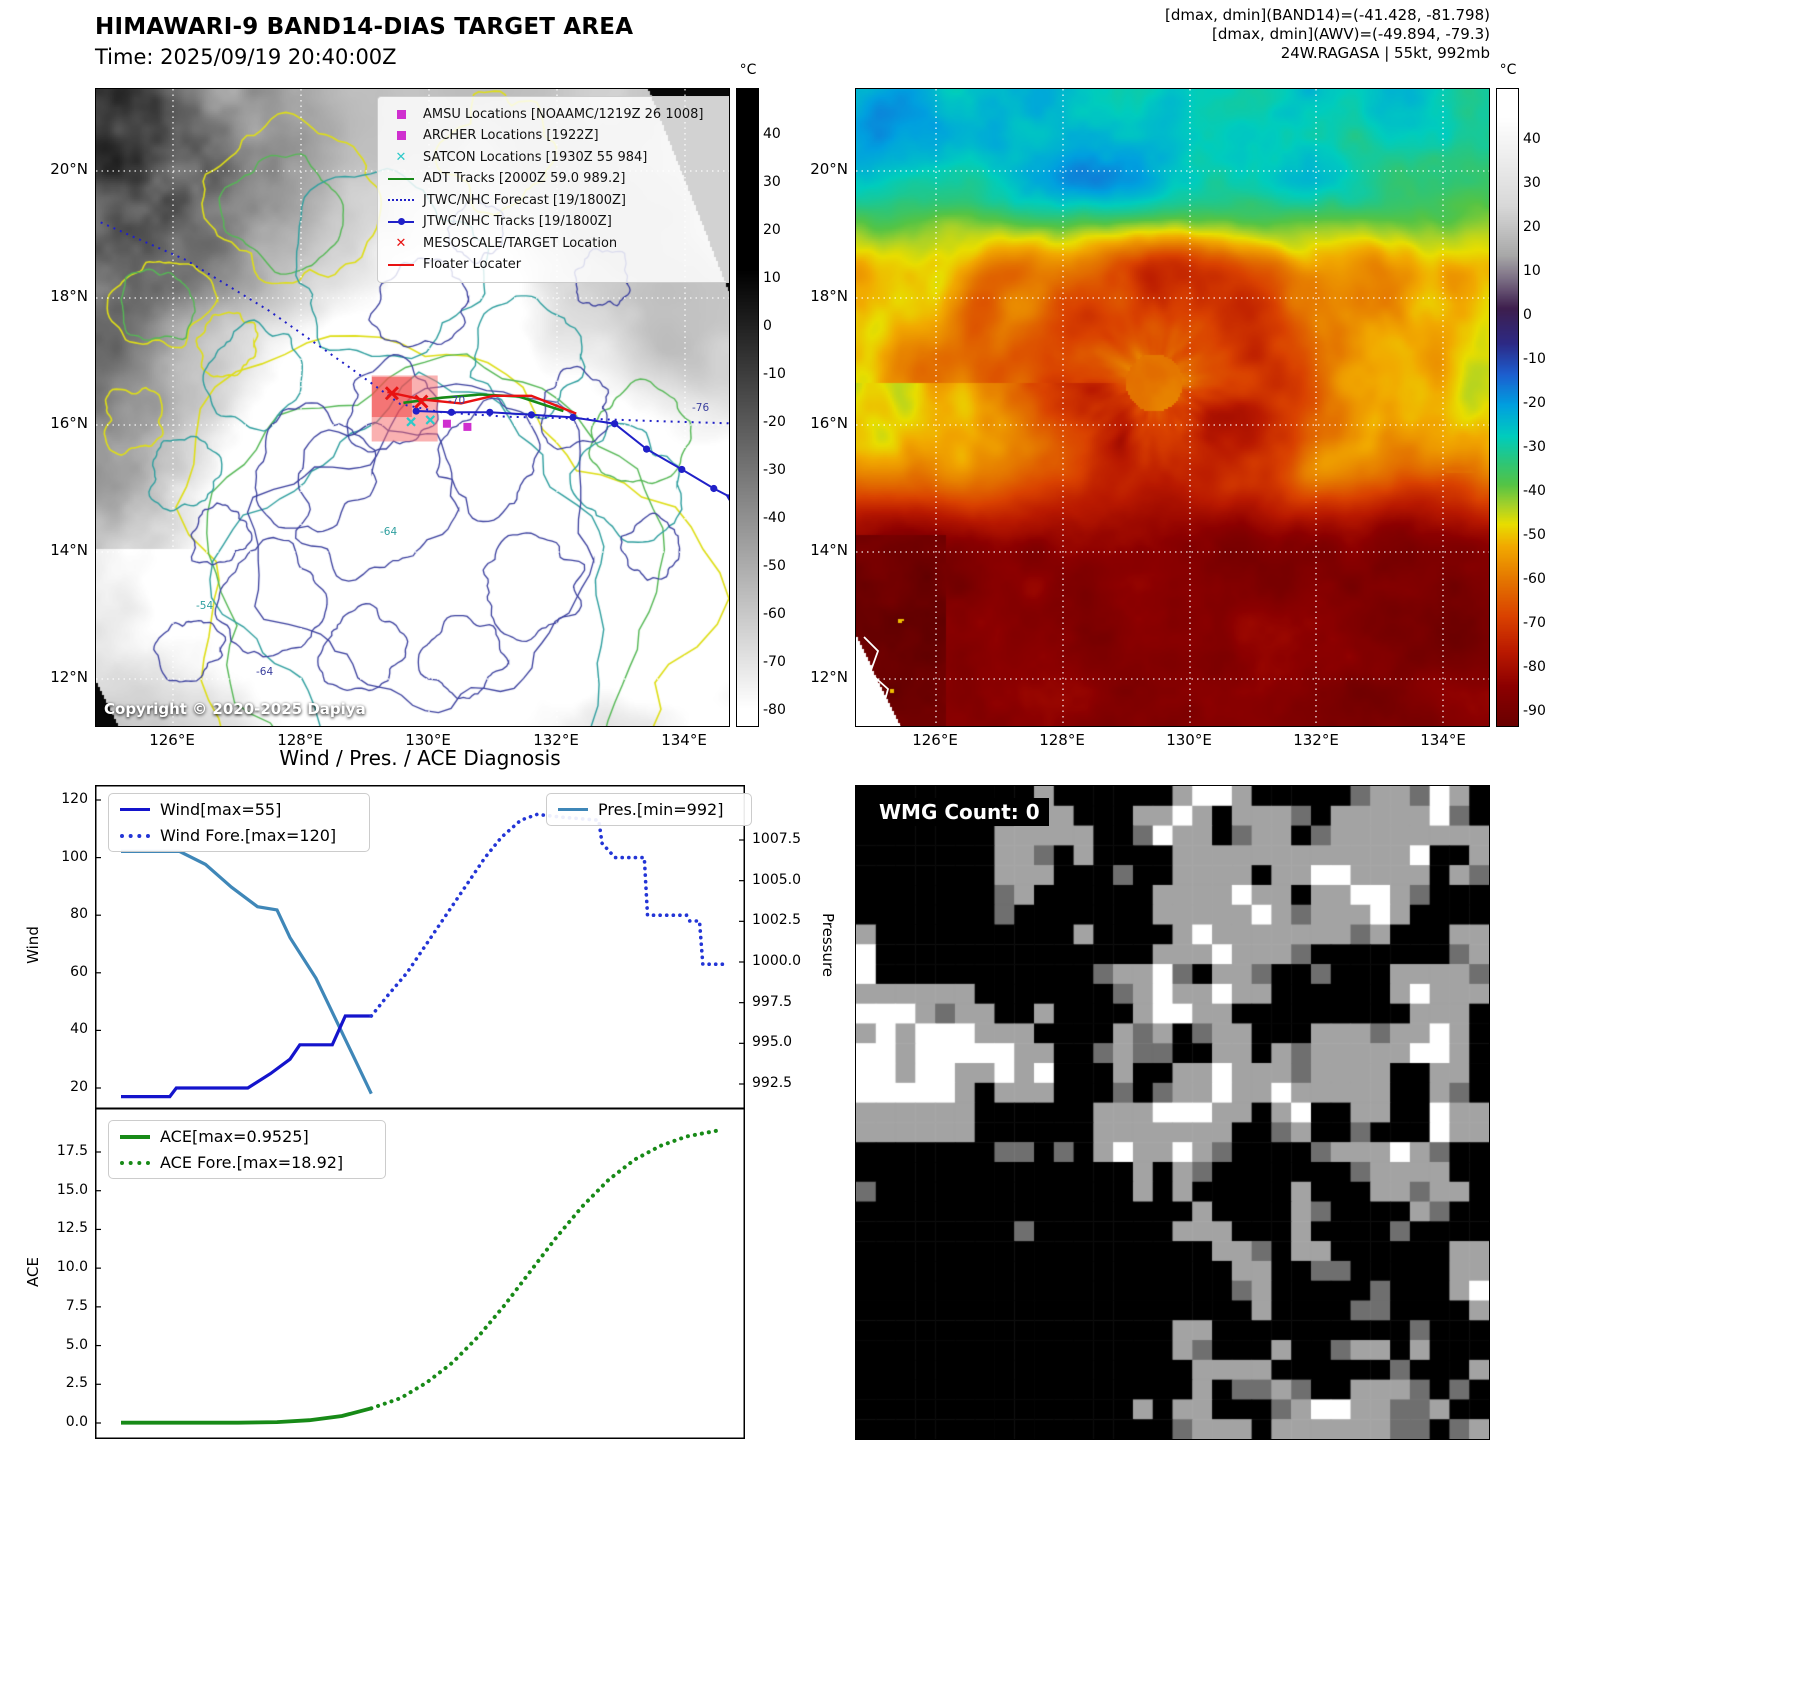  I want to click on tl-colorbar-tick: -30, so click(774, 470).